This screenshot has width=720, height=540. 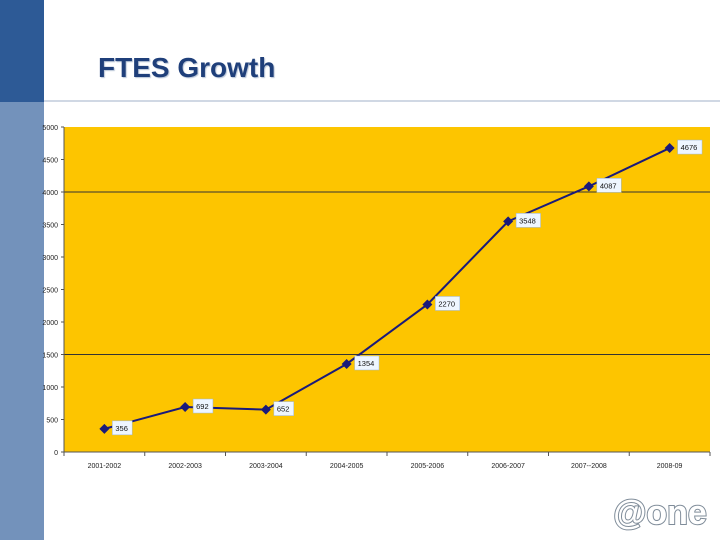 I want to click on x-tick-label: 2007--2008, so click(x=589, y=466).